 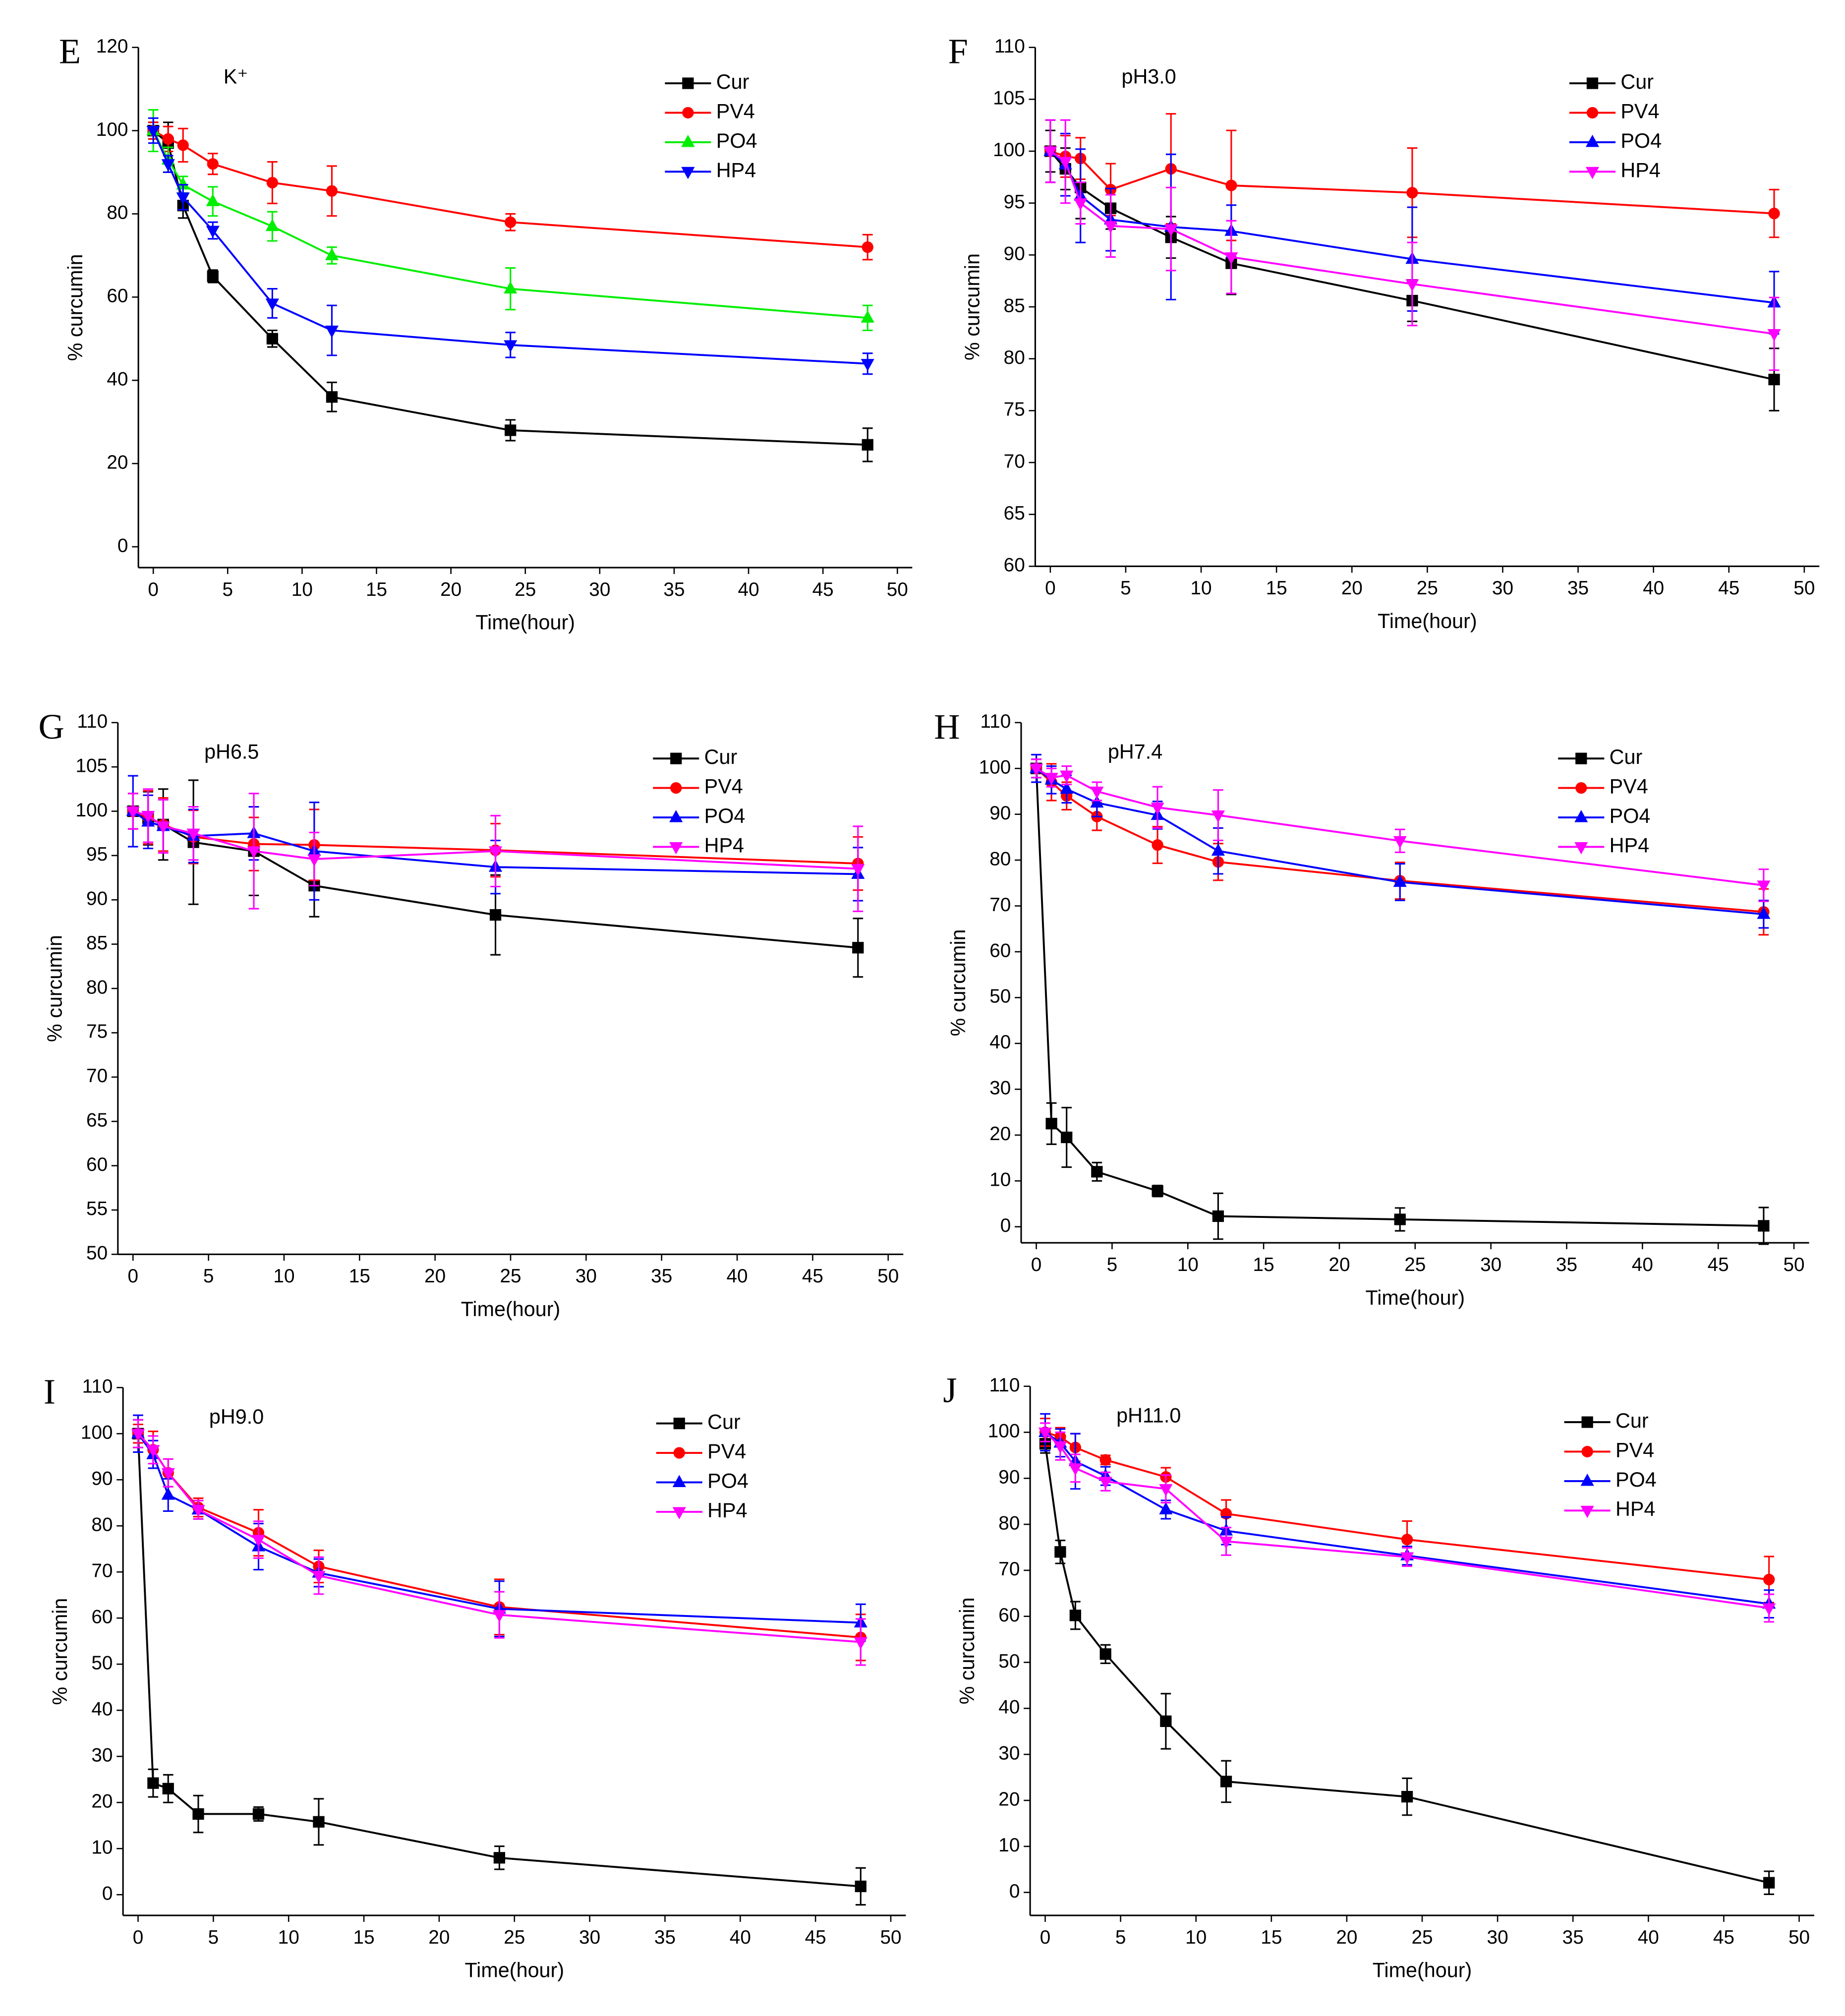 I want to click on panel-label: J, so click(x=950, y=1390).